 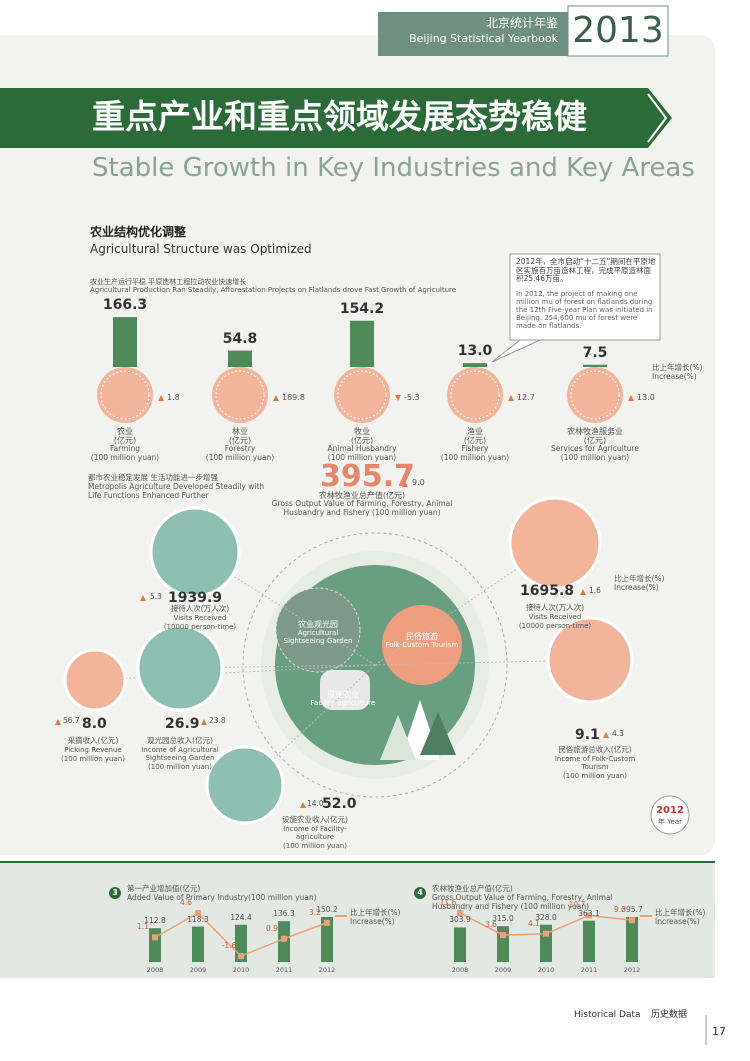 I want to click on note-pointer, so click(x=516, y=351).